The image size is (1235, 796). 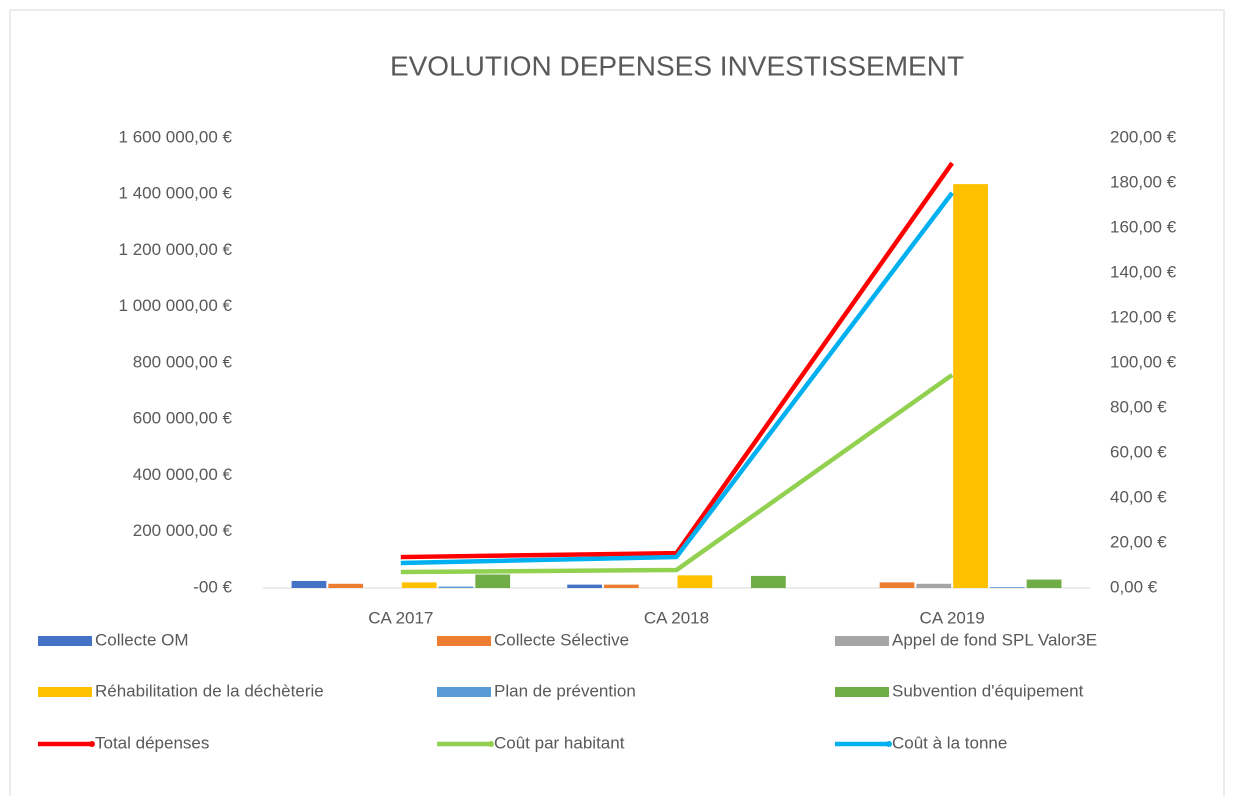 What do you see at coordinates (949, 742) in the screenshot?
I see `legend-label: Coût à la tonne` at bounding box center [949, 742].